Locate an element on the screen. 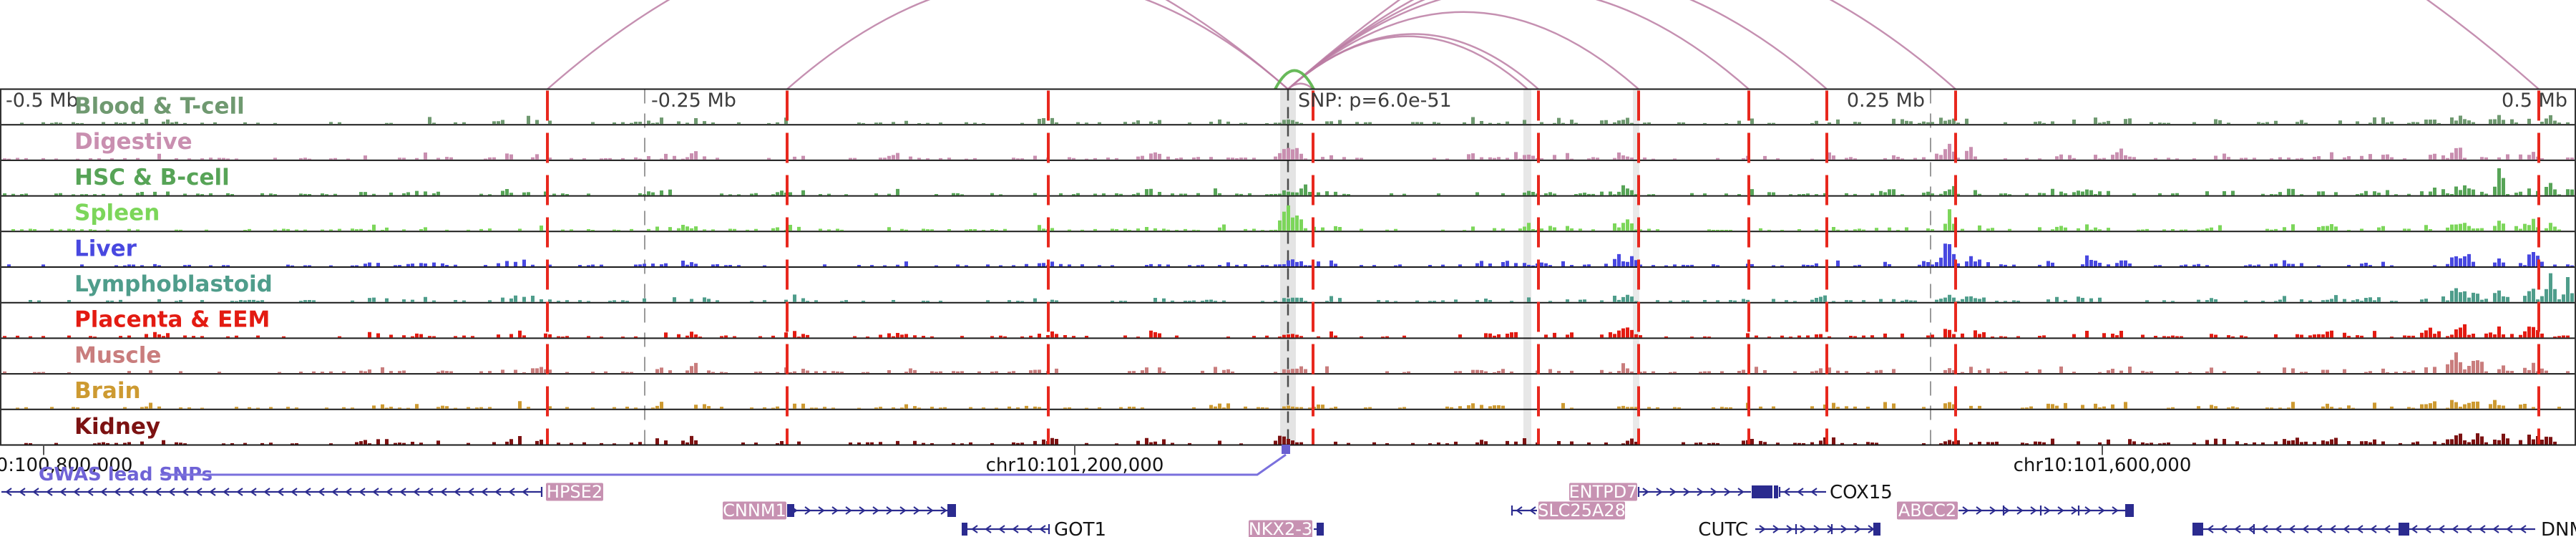 This screenshot has height=537, width=2576. gene-label: NKX2-3 is located at coordinates (1280, 528).